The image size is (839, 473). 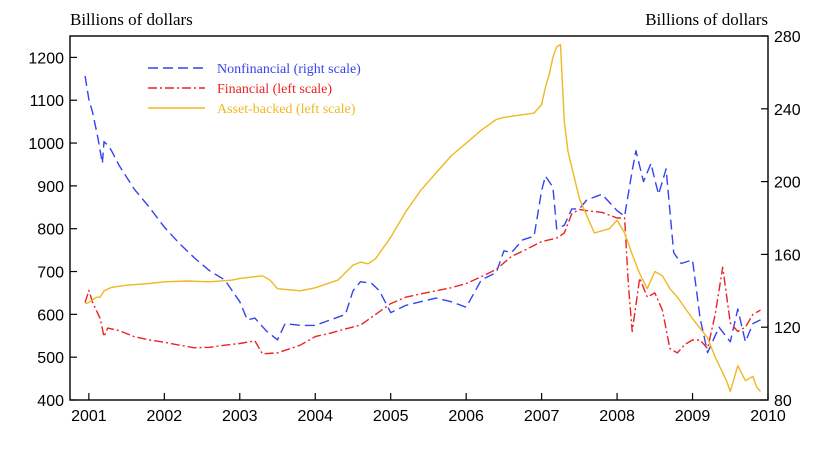 What do you see at coordinates (428, 409) in the screenshot?
I see `x-axis: 2001 2002 2003 2004 2005 2006 2007 2008 2009 2010` at bounding box center [428, 409].